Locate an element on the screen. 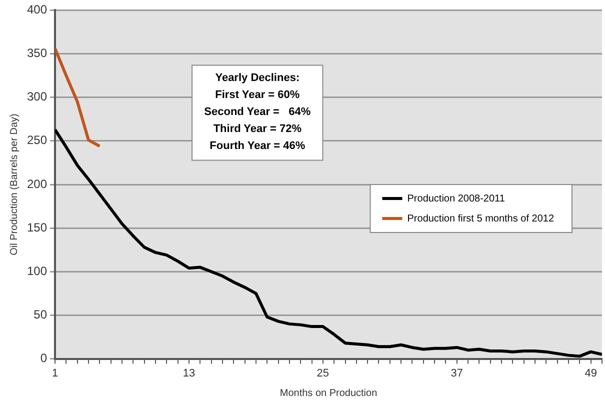  y-axis-title: Oil Production (Barrels per Day) is located at coordinates (14, 185).